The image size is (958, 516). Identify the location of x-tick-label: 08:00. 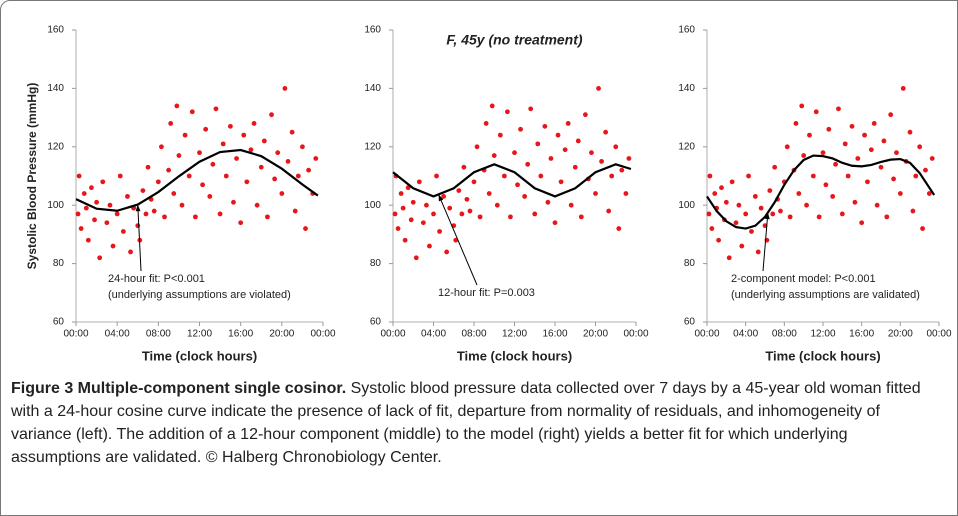
(158, 334).